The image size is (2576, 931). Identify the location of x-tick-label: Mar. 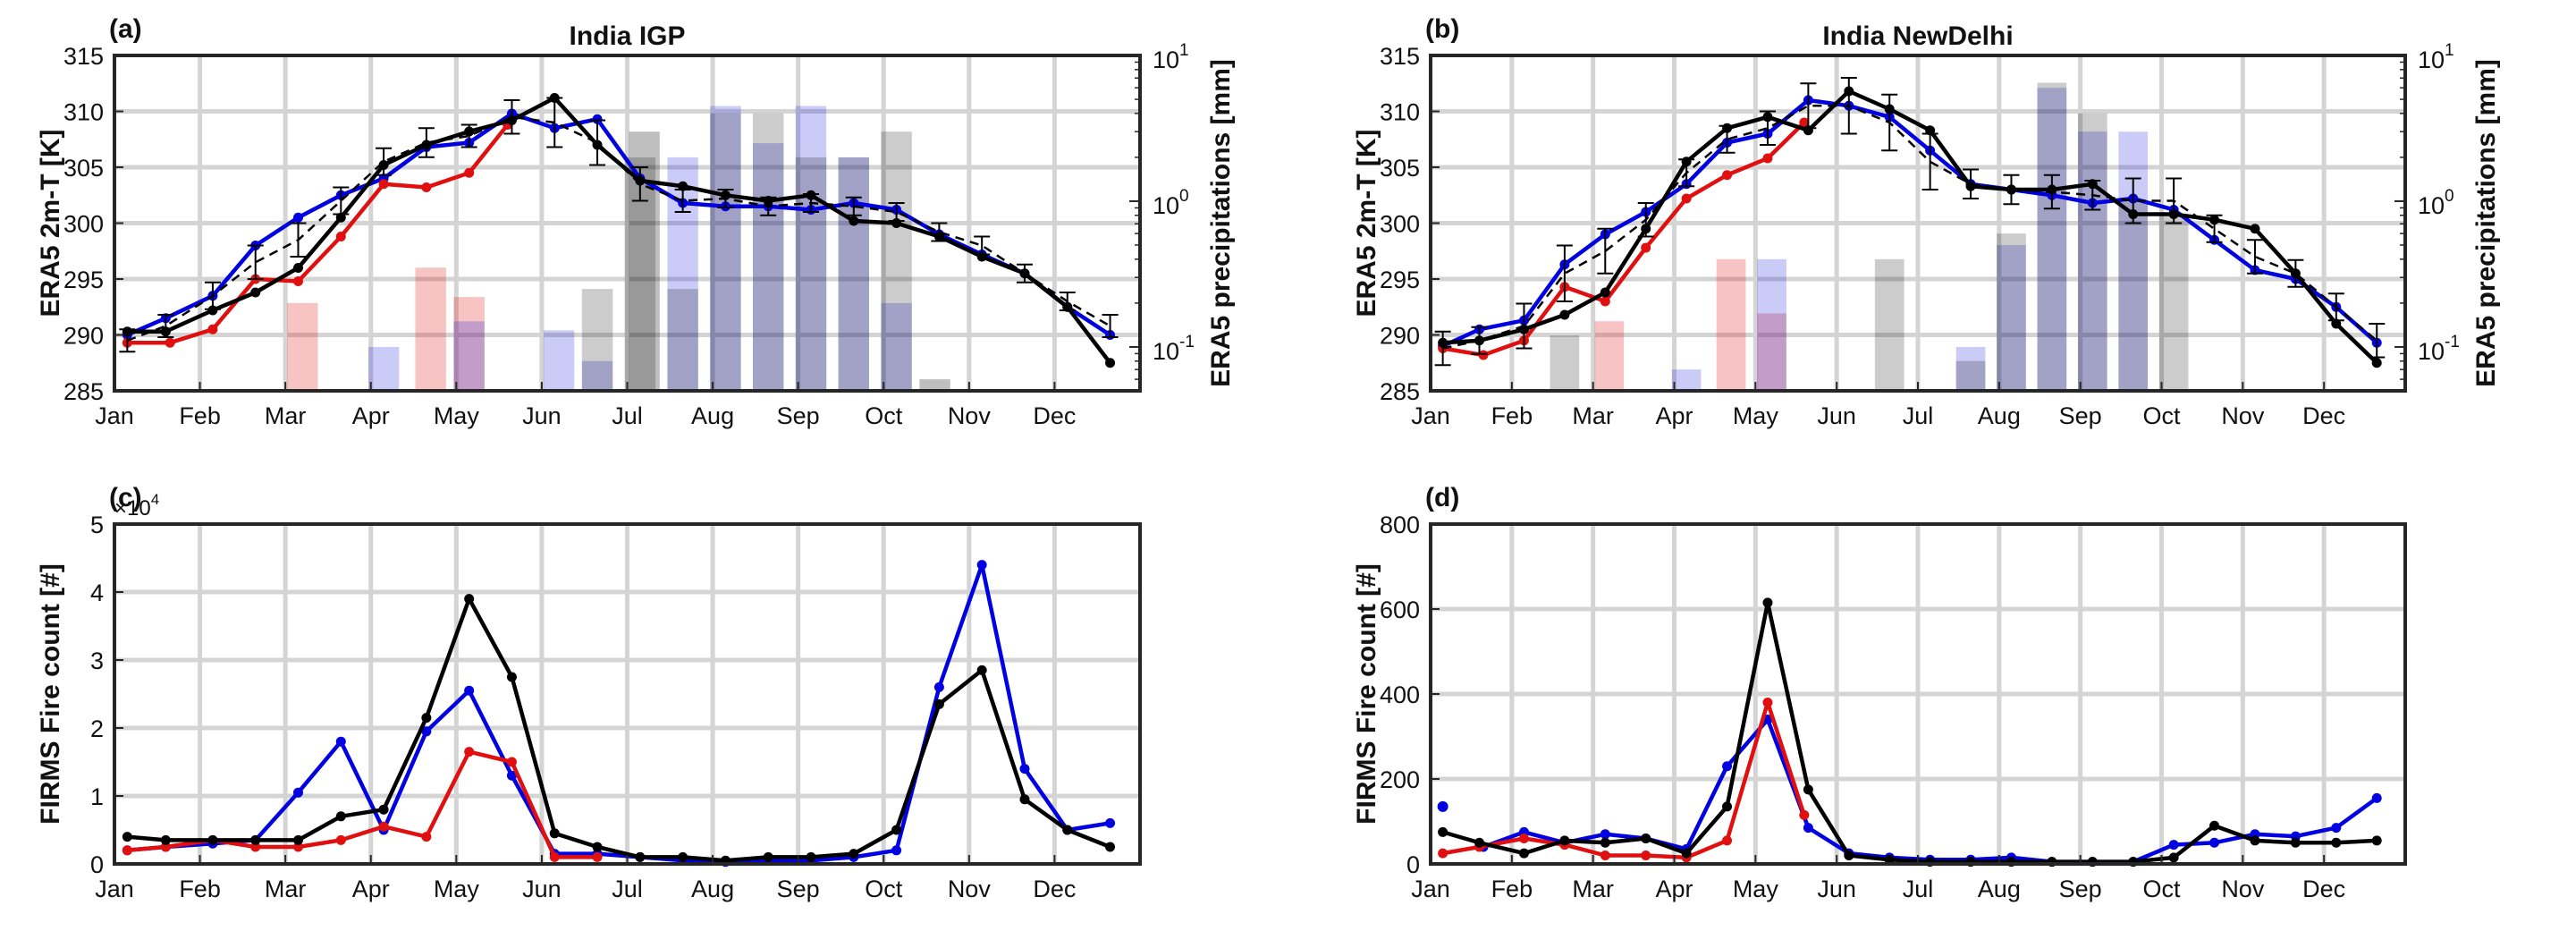
(1593, 889).